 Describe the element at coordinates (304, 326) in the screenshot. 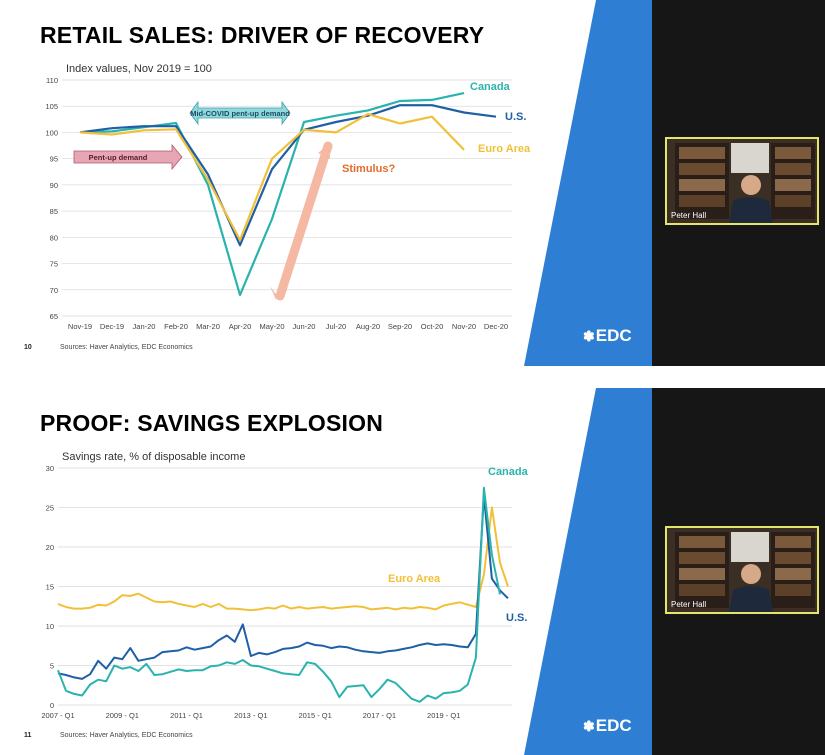

I see `x-tick-label: Jun-20` at that location.